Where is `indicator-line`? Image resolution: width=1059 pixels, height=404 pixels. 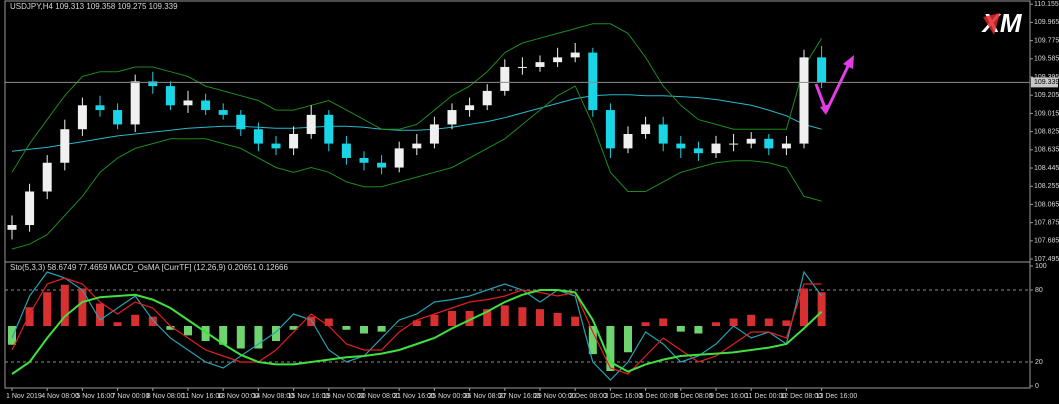 indicator-line is located at coordinates (416, 123).